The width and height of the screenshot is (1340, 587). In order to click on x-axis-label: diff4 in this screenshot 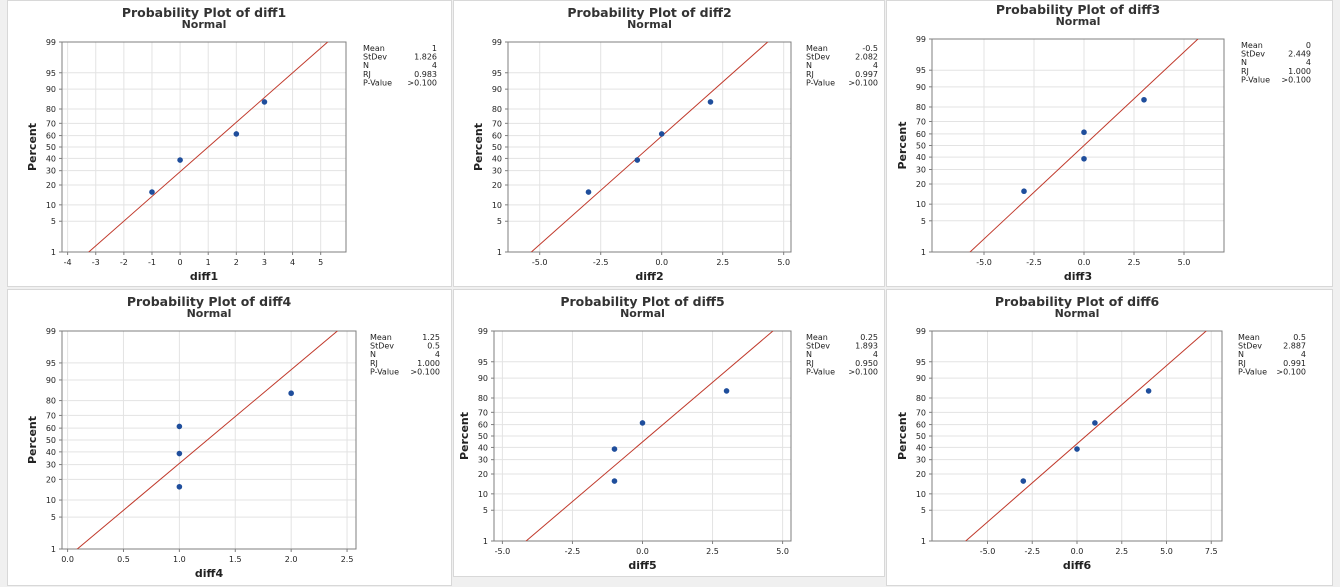, I will do `click(209, 573)`.